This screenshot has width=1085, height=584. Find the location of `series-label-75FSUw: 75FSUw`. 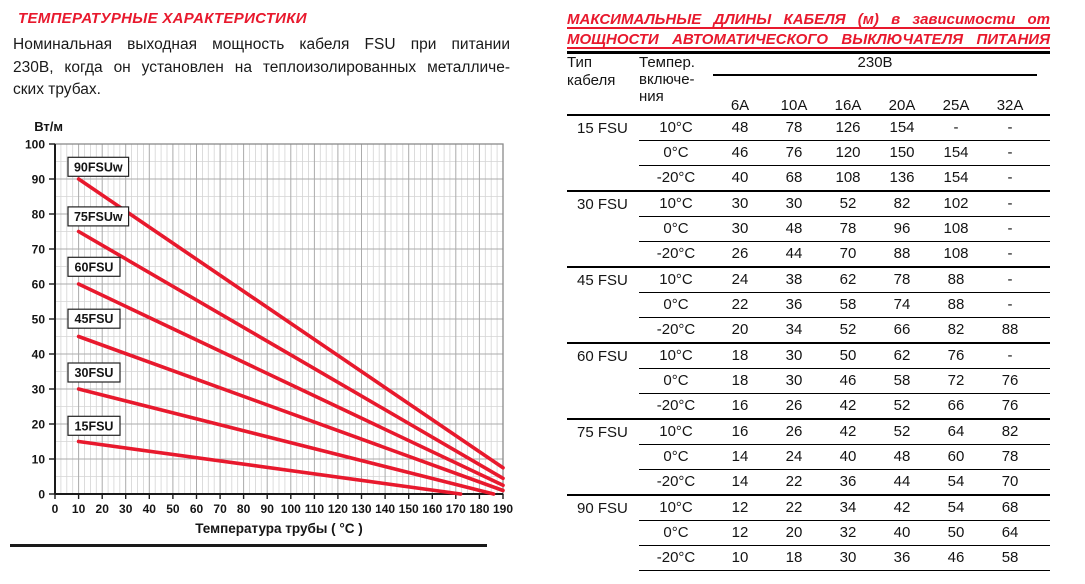

series-label-75FSUw: 75FSUw is located at coordinates (98, 216).